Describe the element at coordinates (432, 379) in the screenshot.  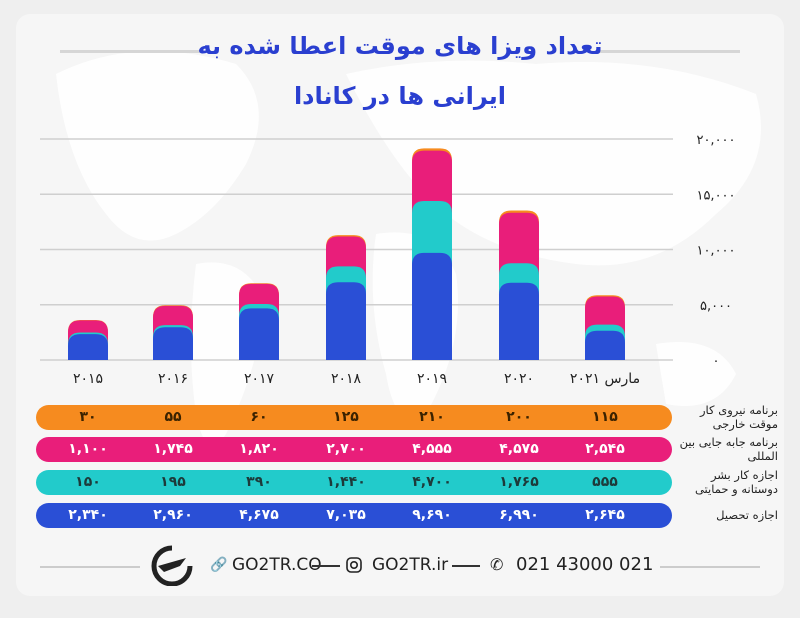
I see `x-tick-label: ۲۰۱۹` at that location.